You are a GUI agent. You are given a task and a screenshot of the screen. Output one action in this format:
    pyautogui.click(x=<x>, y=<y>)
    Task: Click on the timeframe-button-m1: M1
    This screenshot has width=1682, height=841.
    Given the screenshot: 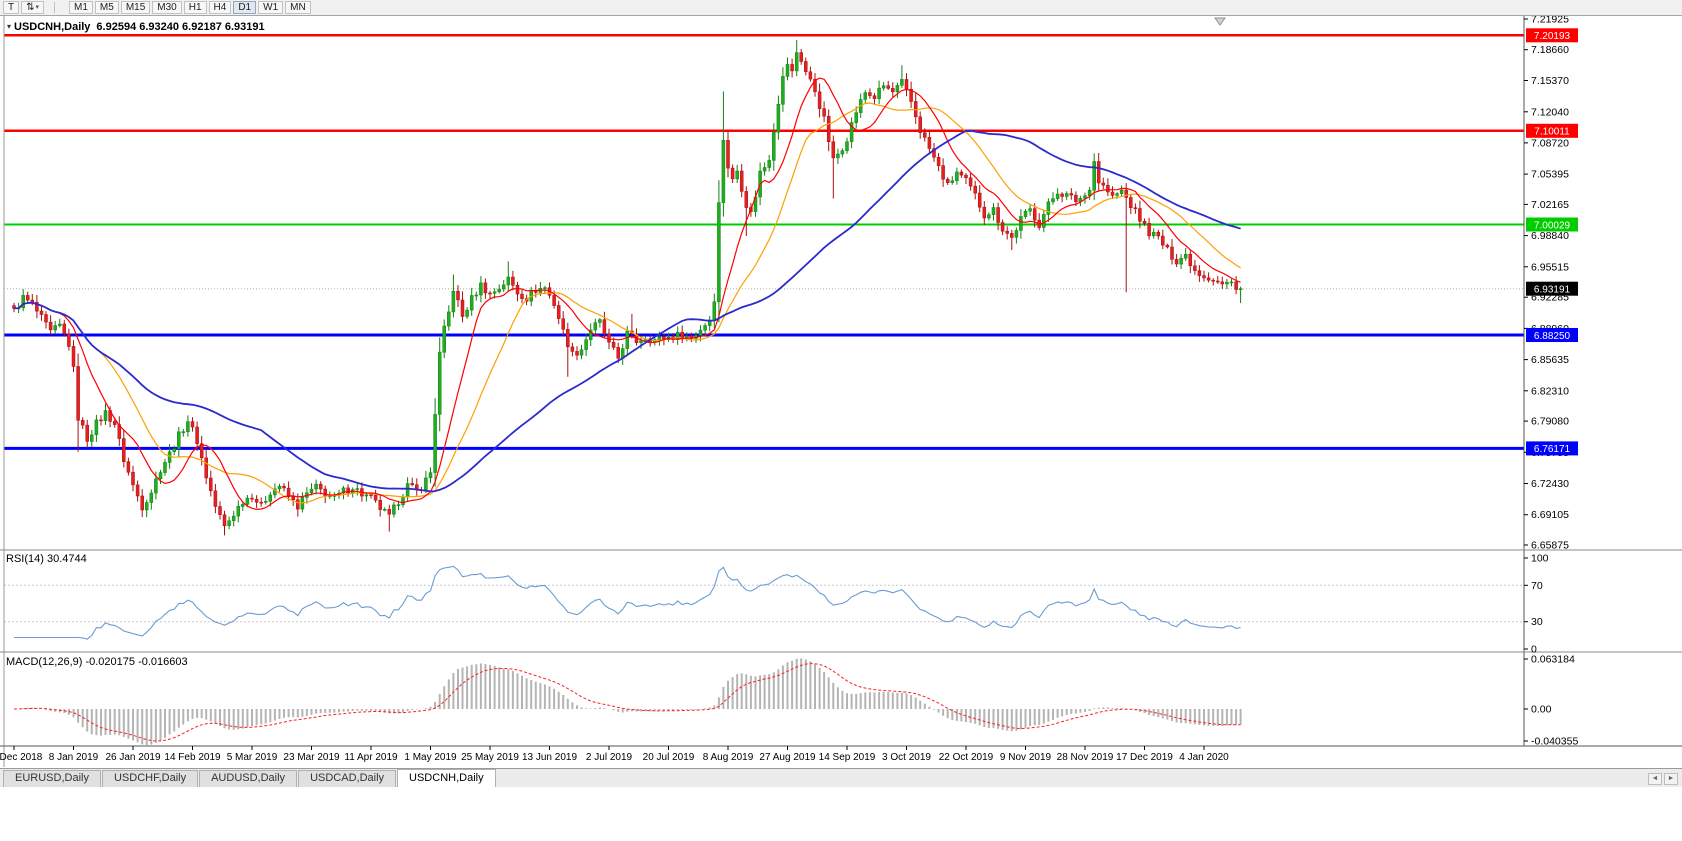 What is the action you would take?
    pyautogui.click(x=81, y=7)
    